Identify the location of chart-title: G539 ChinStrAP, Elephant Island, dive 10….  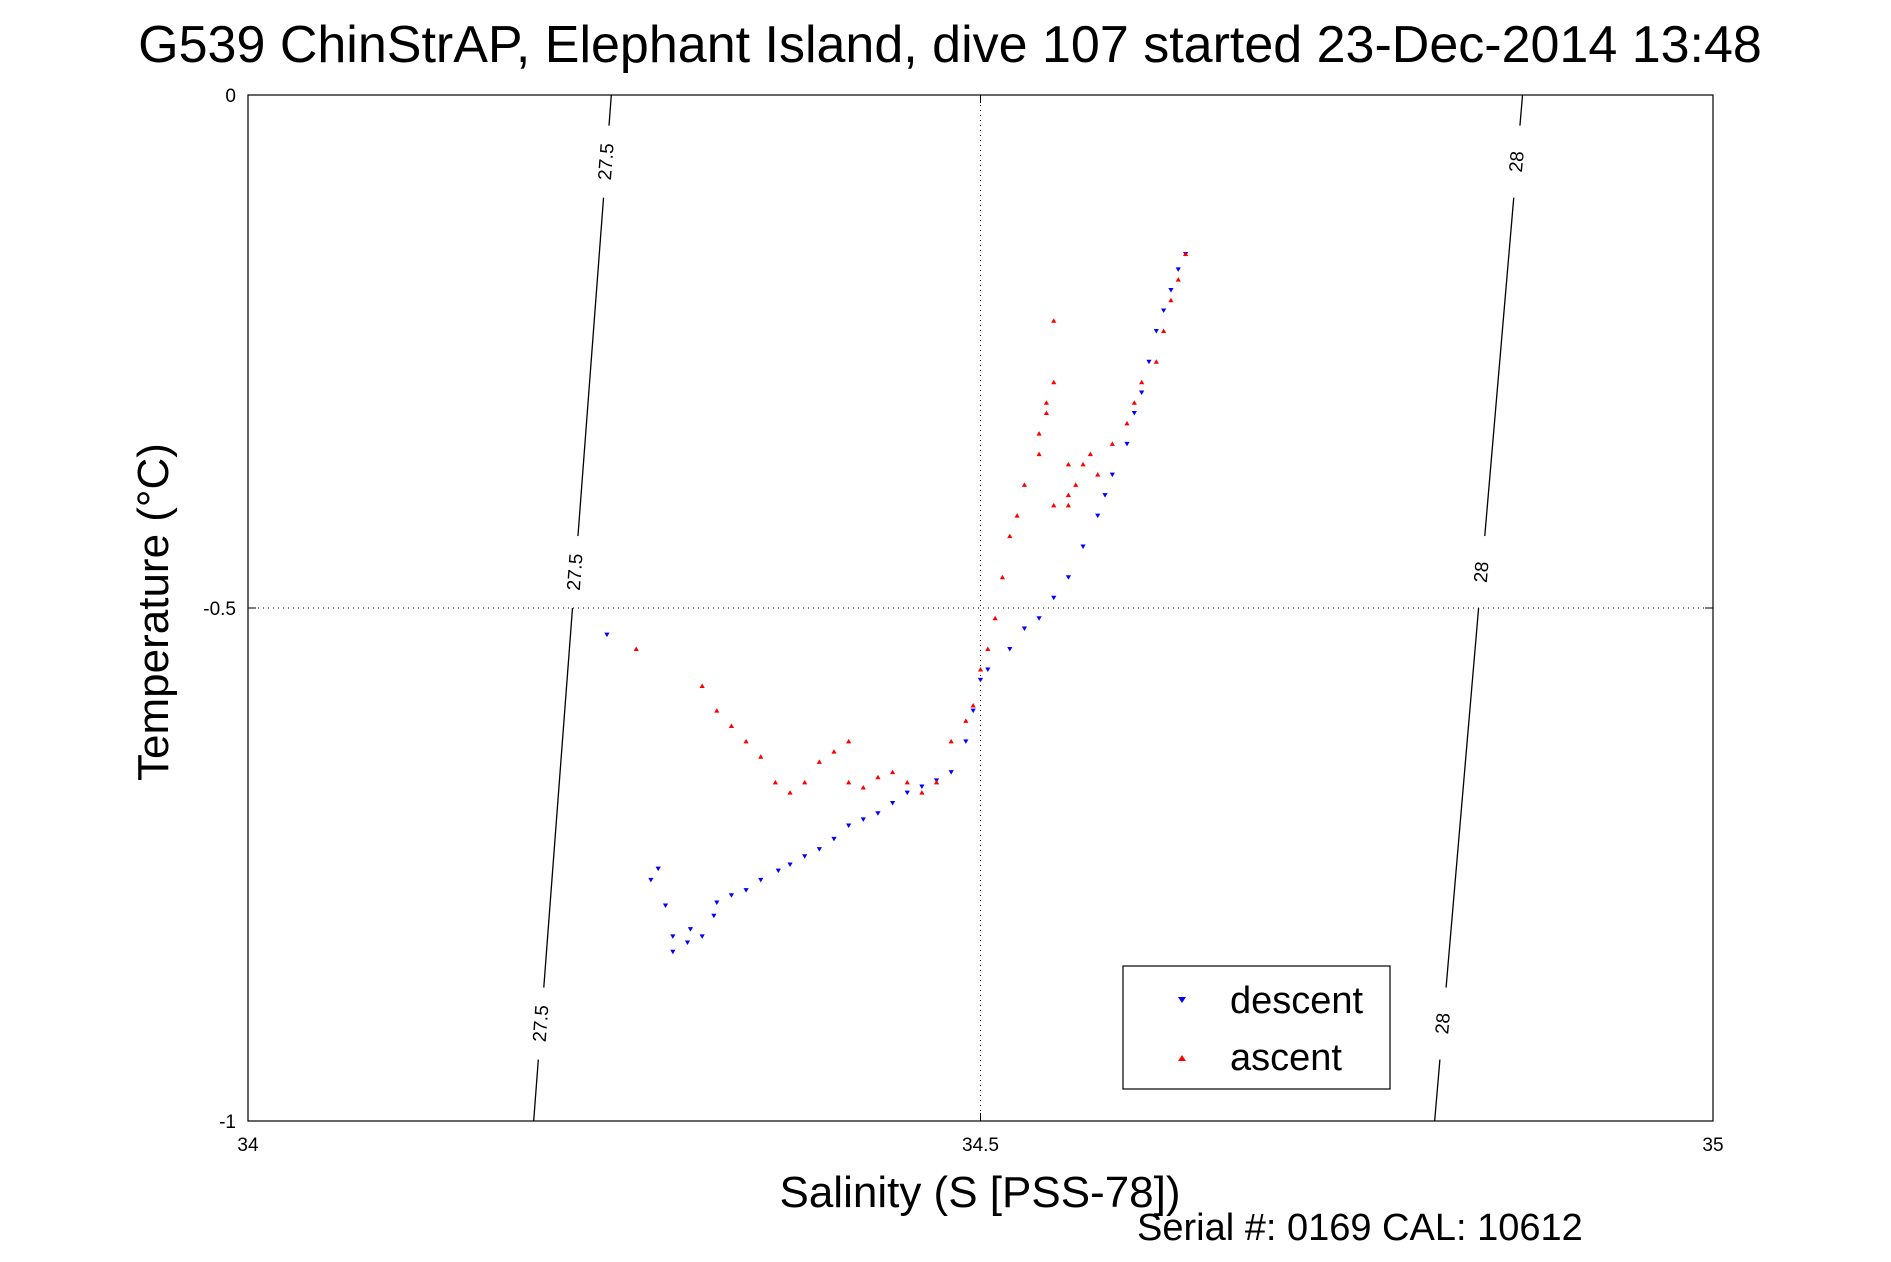
(950, 45).